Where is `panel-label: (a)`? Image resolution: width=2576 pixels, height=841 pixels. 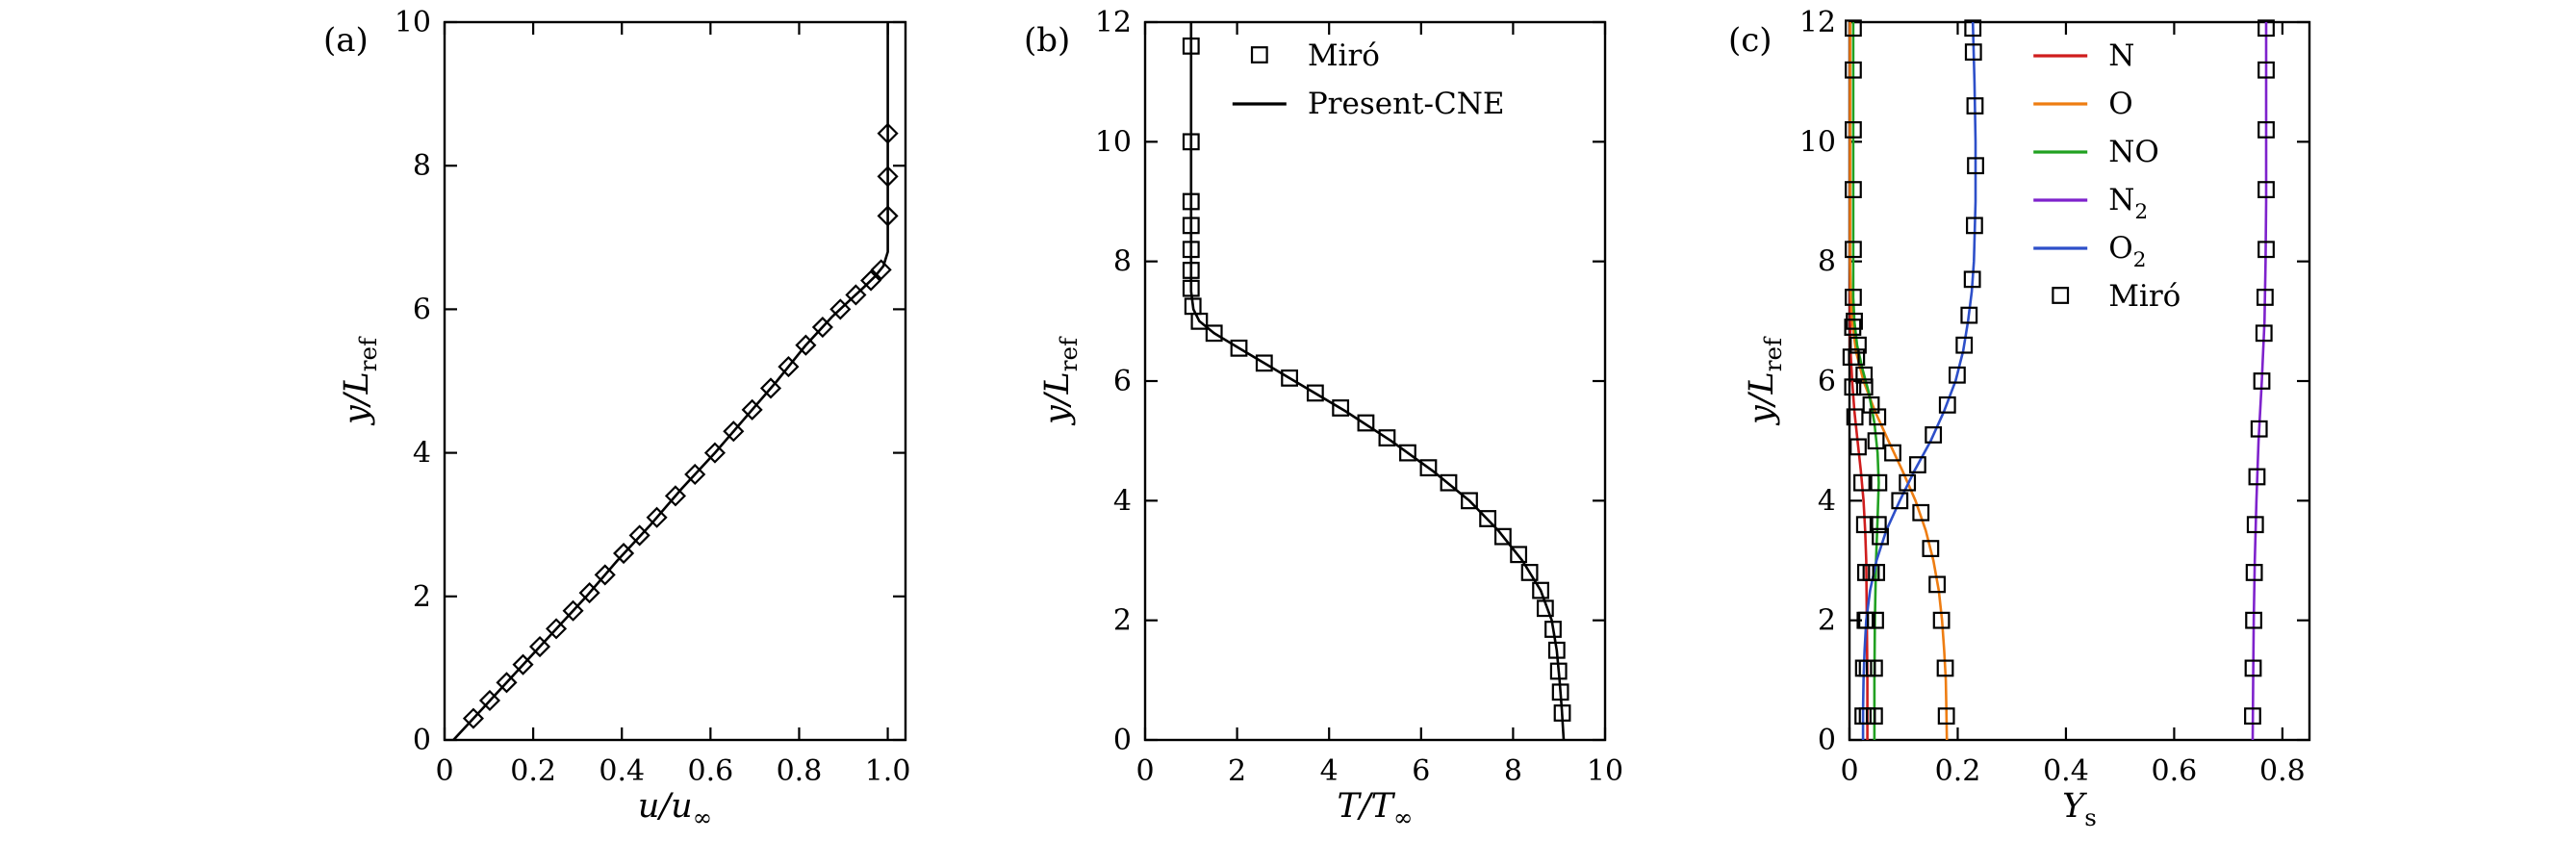
panel-label: (a) is located at coordinates (346, 40).